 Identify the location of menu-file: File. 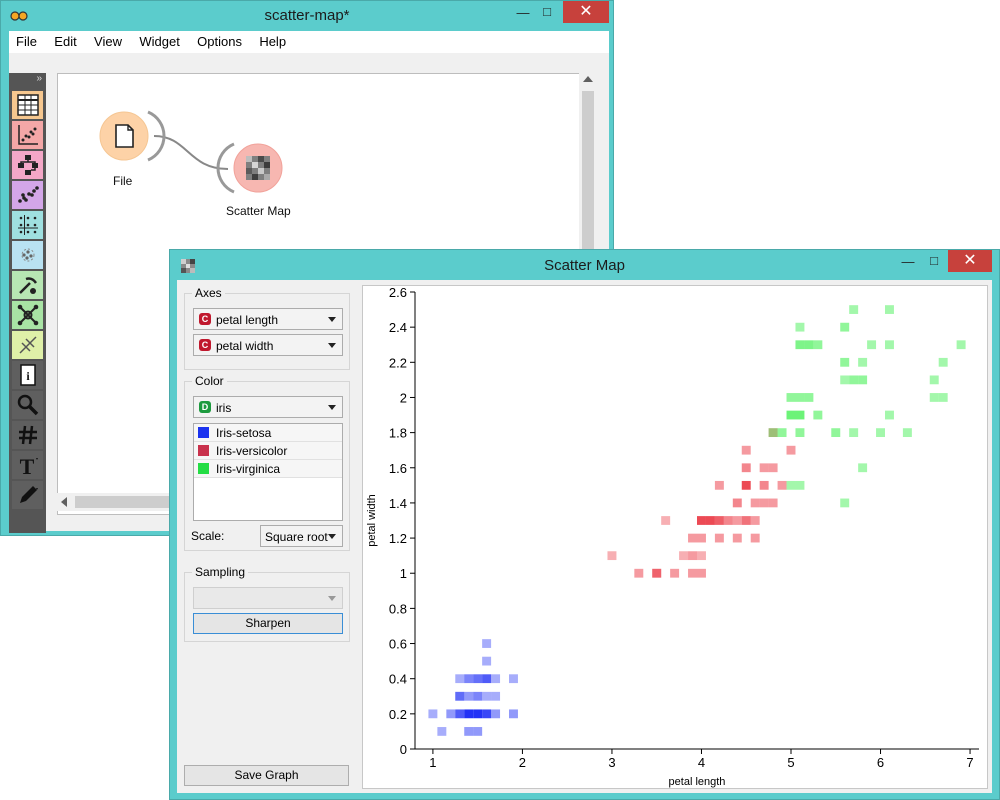
(26, 41).